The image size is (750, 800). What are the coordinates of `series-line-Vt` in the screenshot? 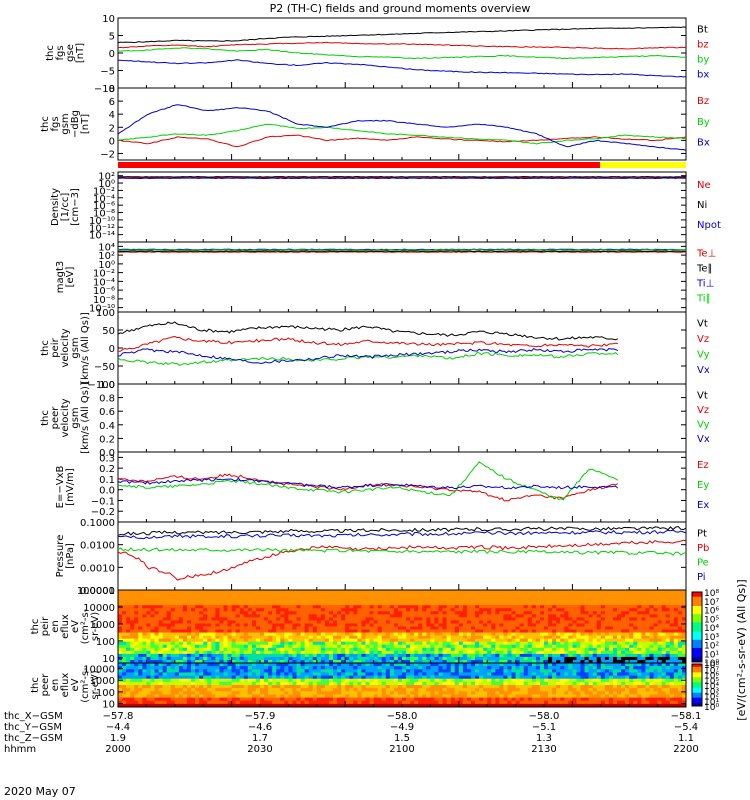 It's located at (367, 331).